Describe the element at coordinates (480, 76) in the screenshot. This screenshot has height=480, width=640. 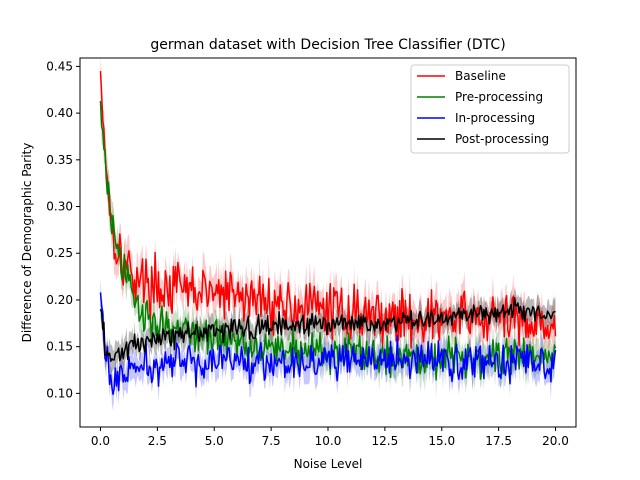
I see `legend-label: Baseline` at that location.